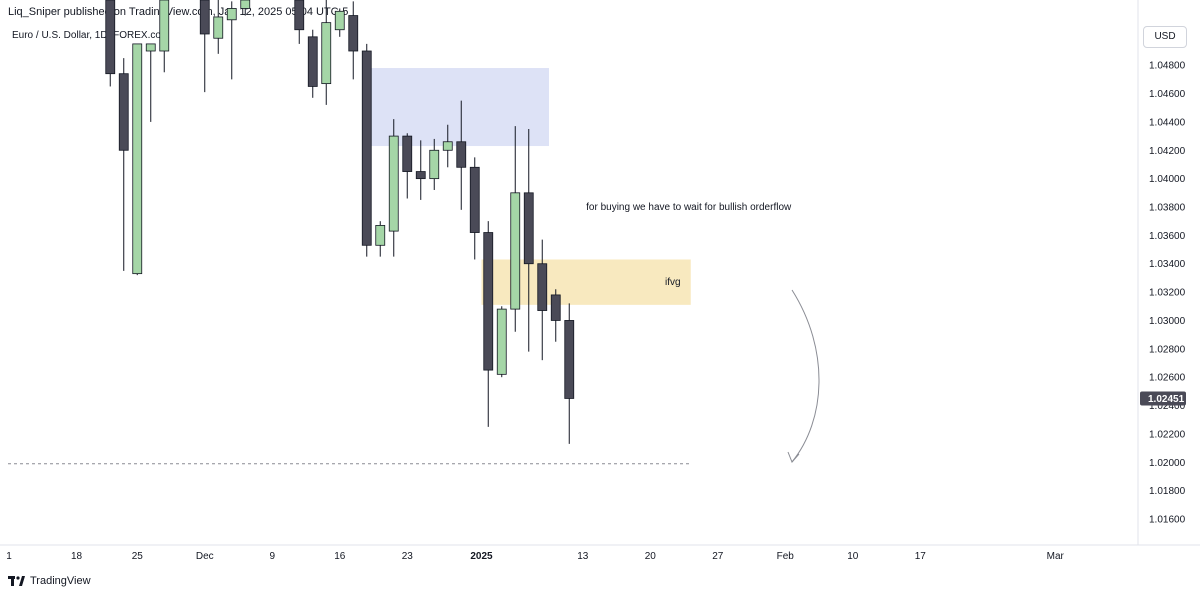 Image resolution: width=1200 pixels, height=596 pixels. I want to click on x-tick-label: 9, so click(272, 556).